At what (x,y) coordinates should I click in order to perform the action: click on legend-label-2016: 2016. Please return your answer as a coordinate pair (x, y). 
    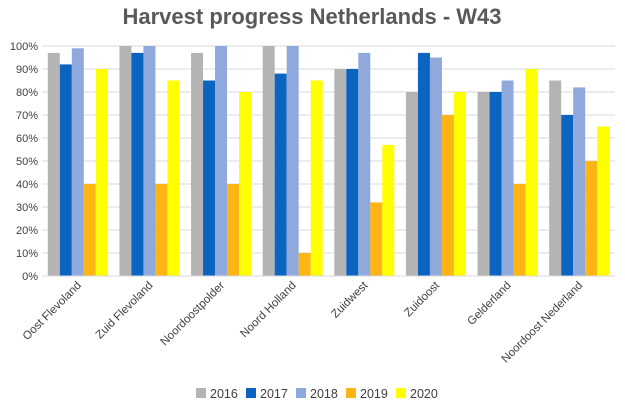
    Looking at the image, I should click on (224, 394).